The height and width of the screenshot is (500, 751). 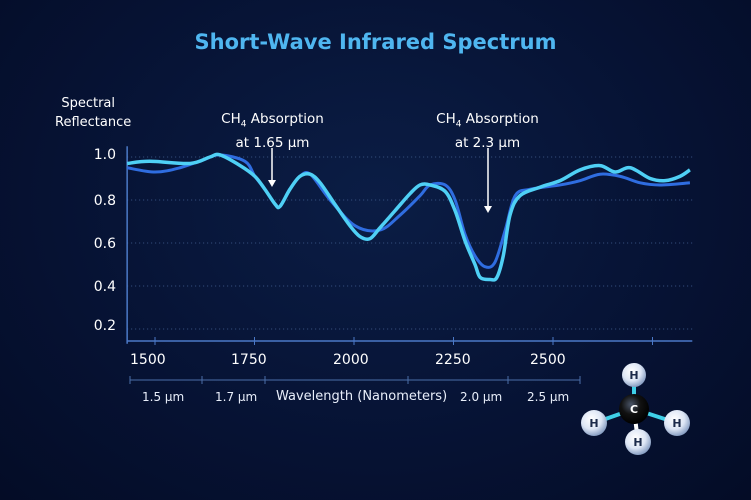 I want to click on y-tick-label: 0.2, so click(x=104, y=326).